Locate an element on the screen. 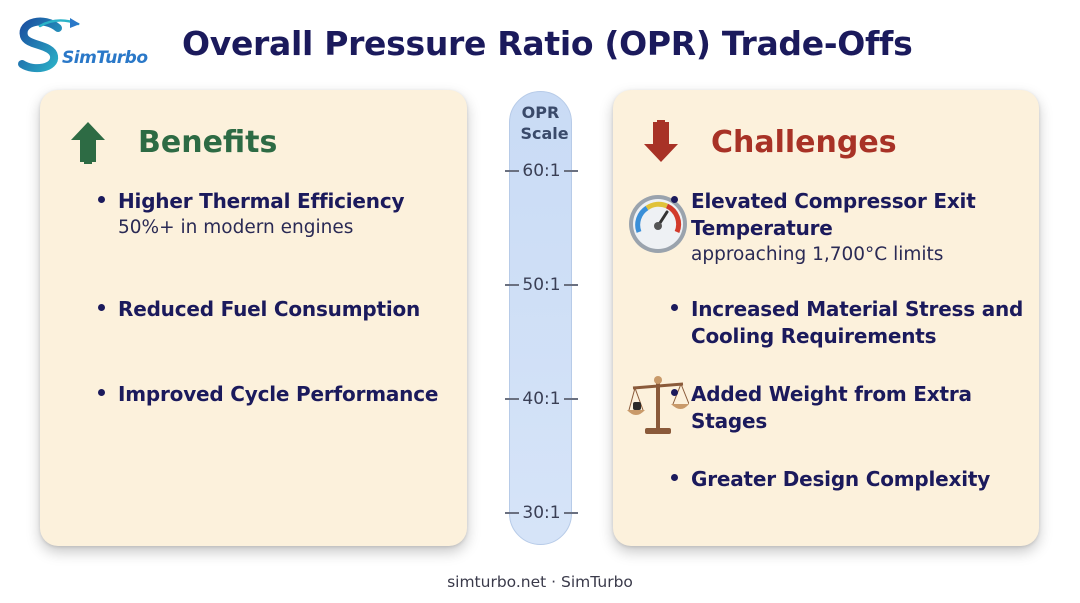  simturbo-logo: SimTurbo is located at coordinates (84, 45).